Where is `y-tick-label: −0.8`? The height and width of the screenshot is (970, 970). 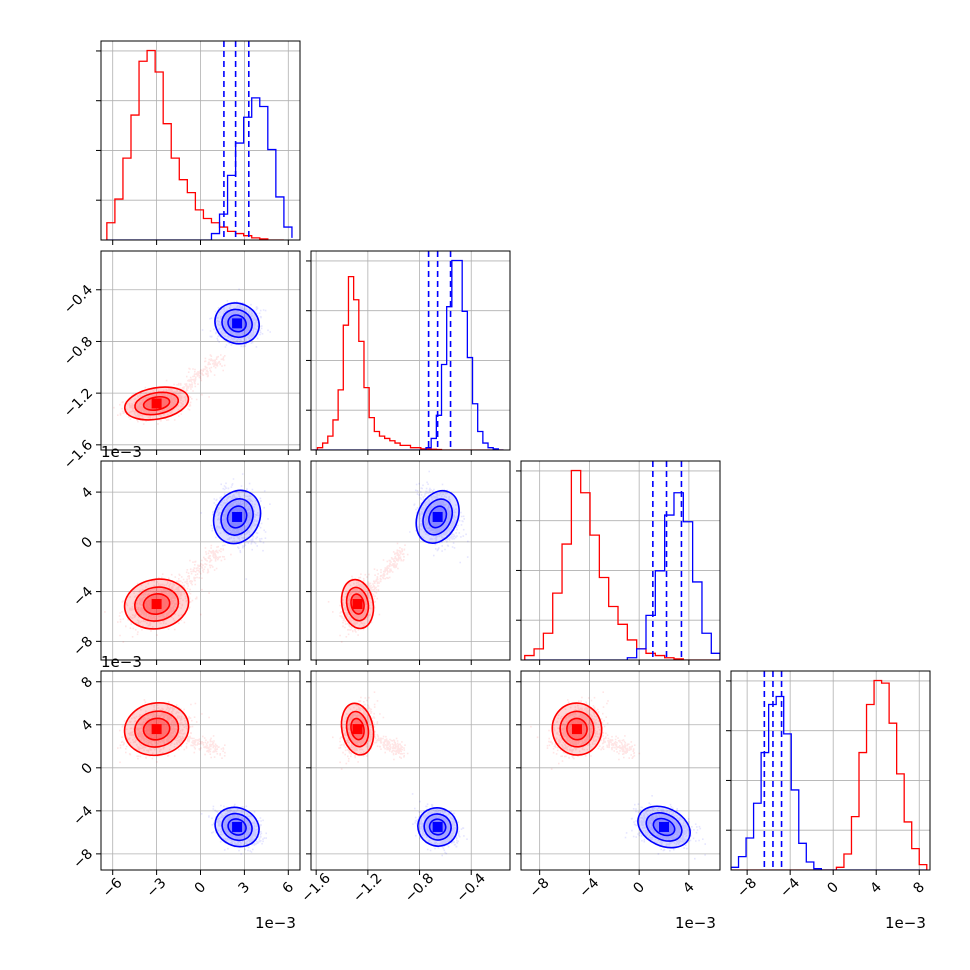 y-tick-label: −0.8 is located at coordinates (78, 351).